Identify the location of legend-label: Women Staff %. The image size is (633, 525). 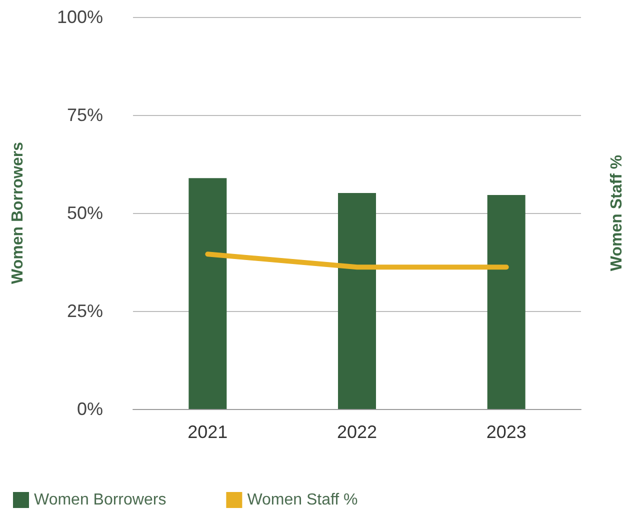
(302, 500).